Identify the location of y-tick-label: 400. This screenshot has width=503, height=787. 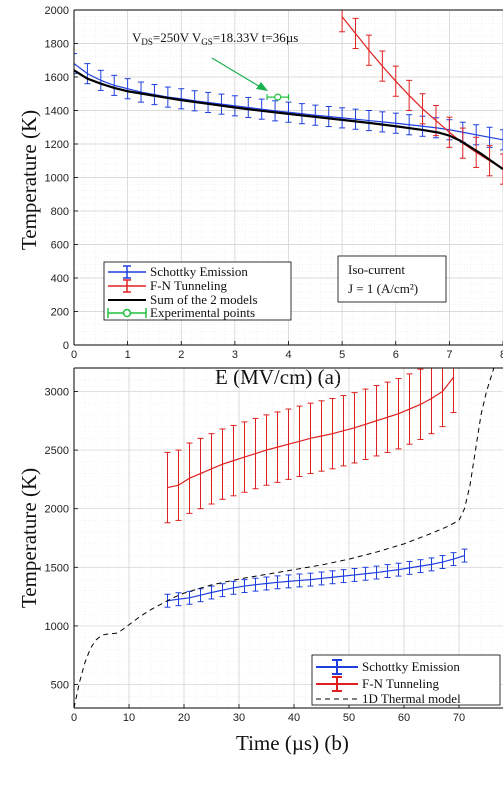
(60, 279).